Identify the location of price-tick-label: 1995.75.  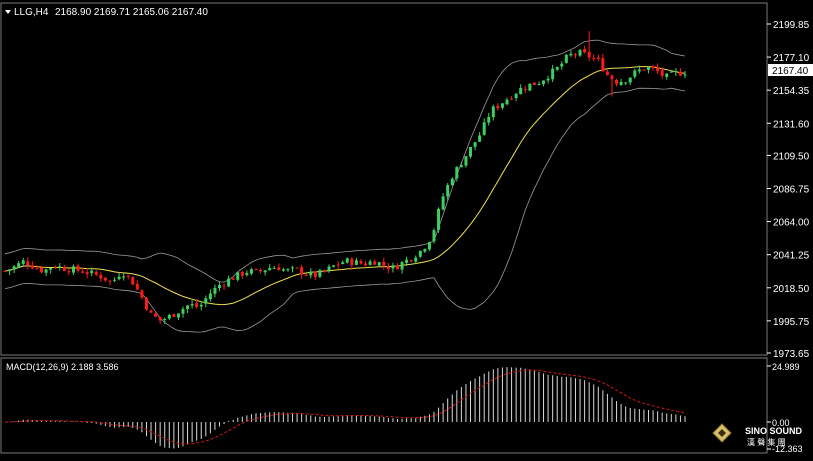
(791, 322).